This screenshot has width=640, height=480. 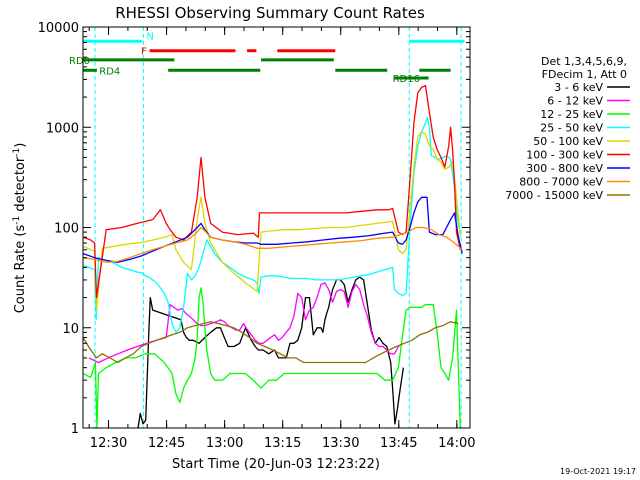 What do you see at coordinates (568, 141) in the screenshot?
I see `legend-label-50-100-kev: 50 - 100 keV` at bounding box center [568, 141].